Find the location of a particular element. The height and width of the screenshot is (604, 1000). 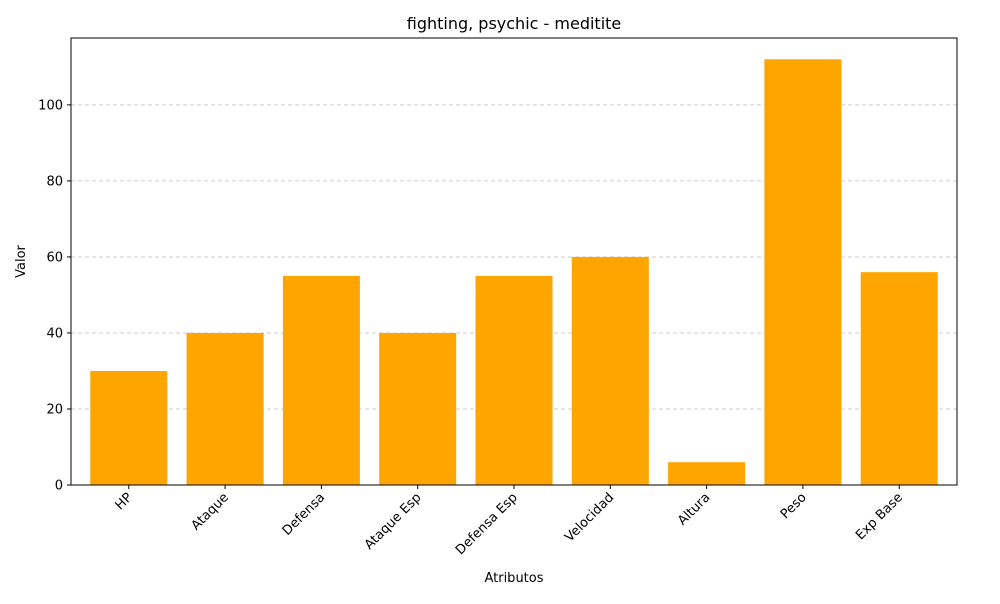

y-tick-label: 0 is located at coordinates (59, 486).